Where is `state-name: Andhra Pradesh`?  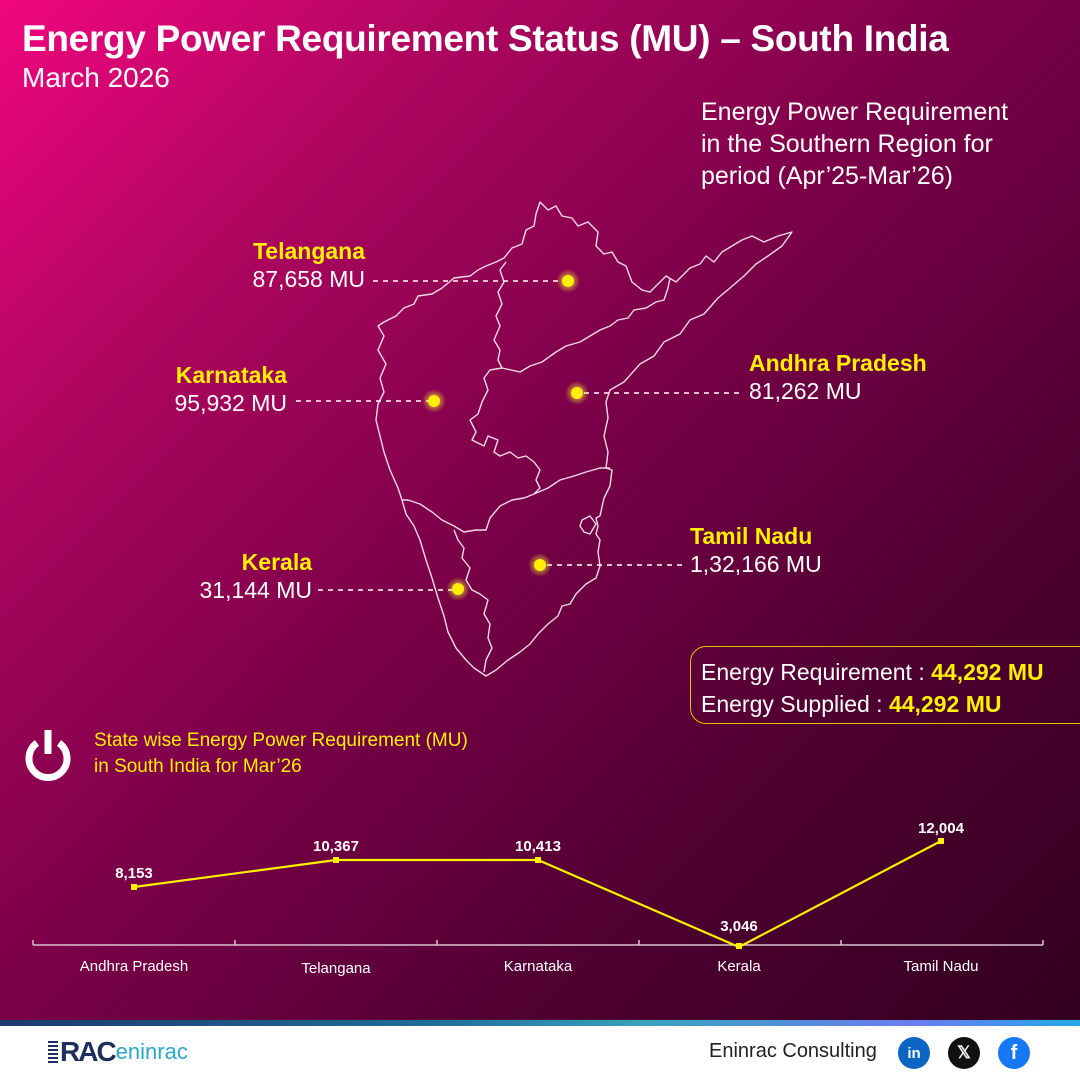 state-name: Andhra Pradesh is located at coordinates (838, 363).